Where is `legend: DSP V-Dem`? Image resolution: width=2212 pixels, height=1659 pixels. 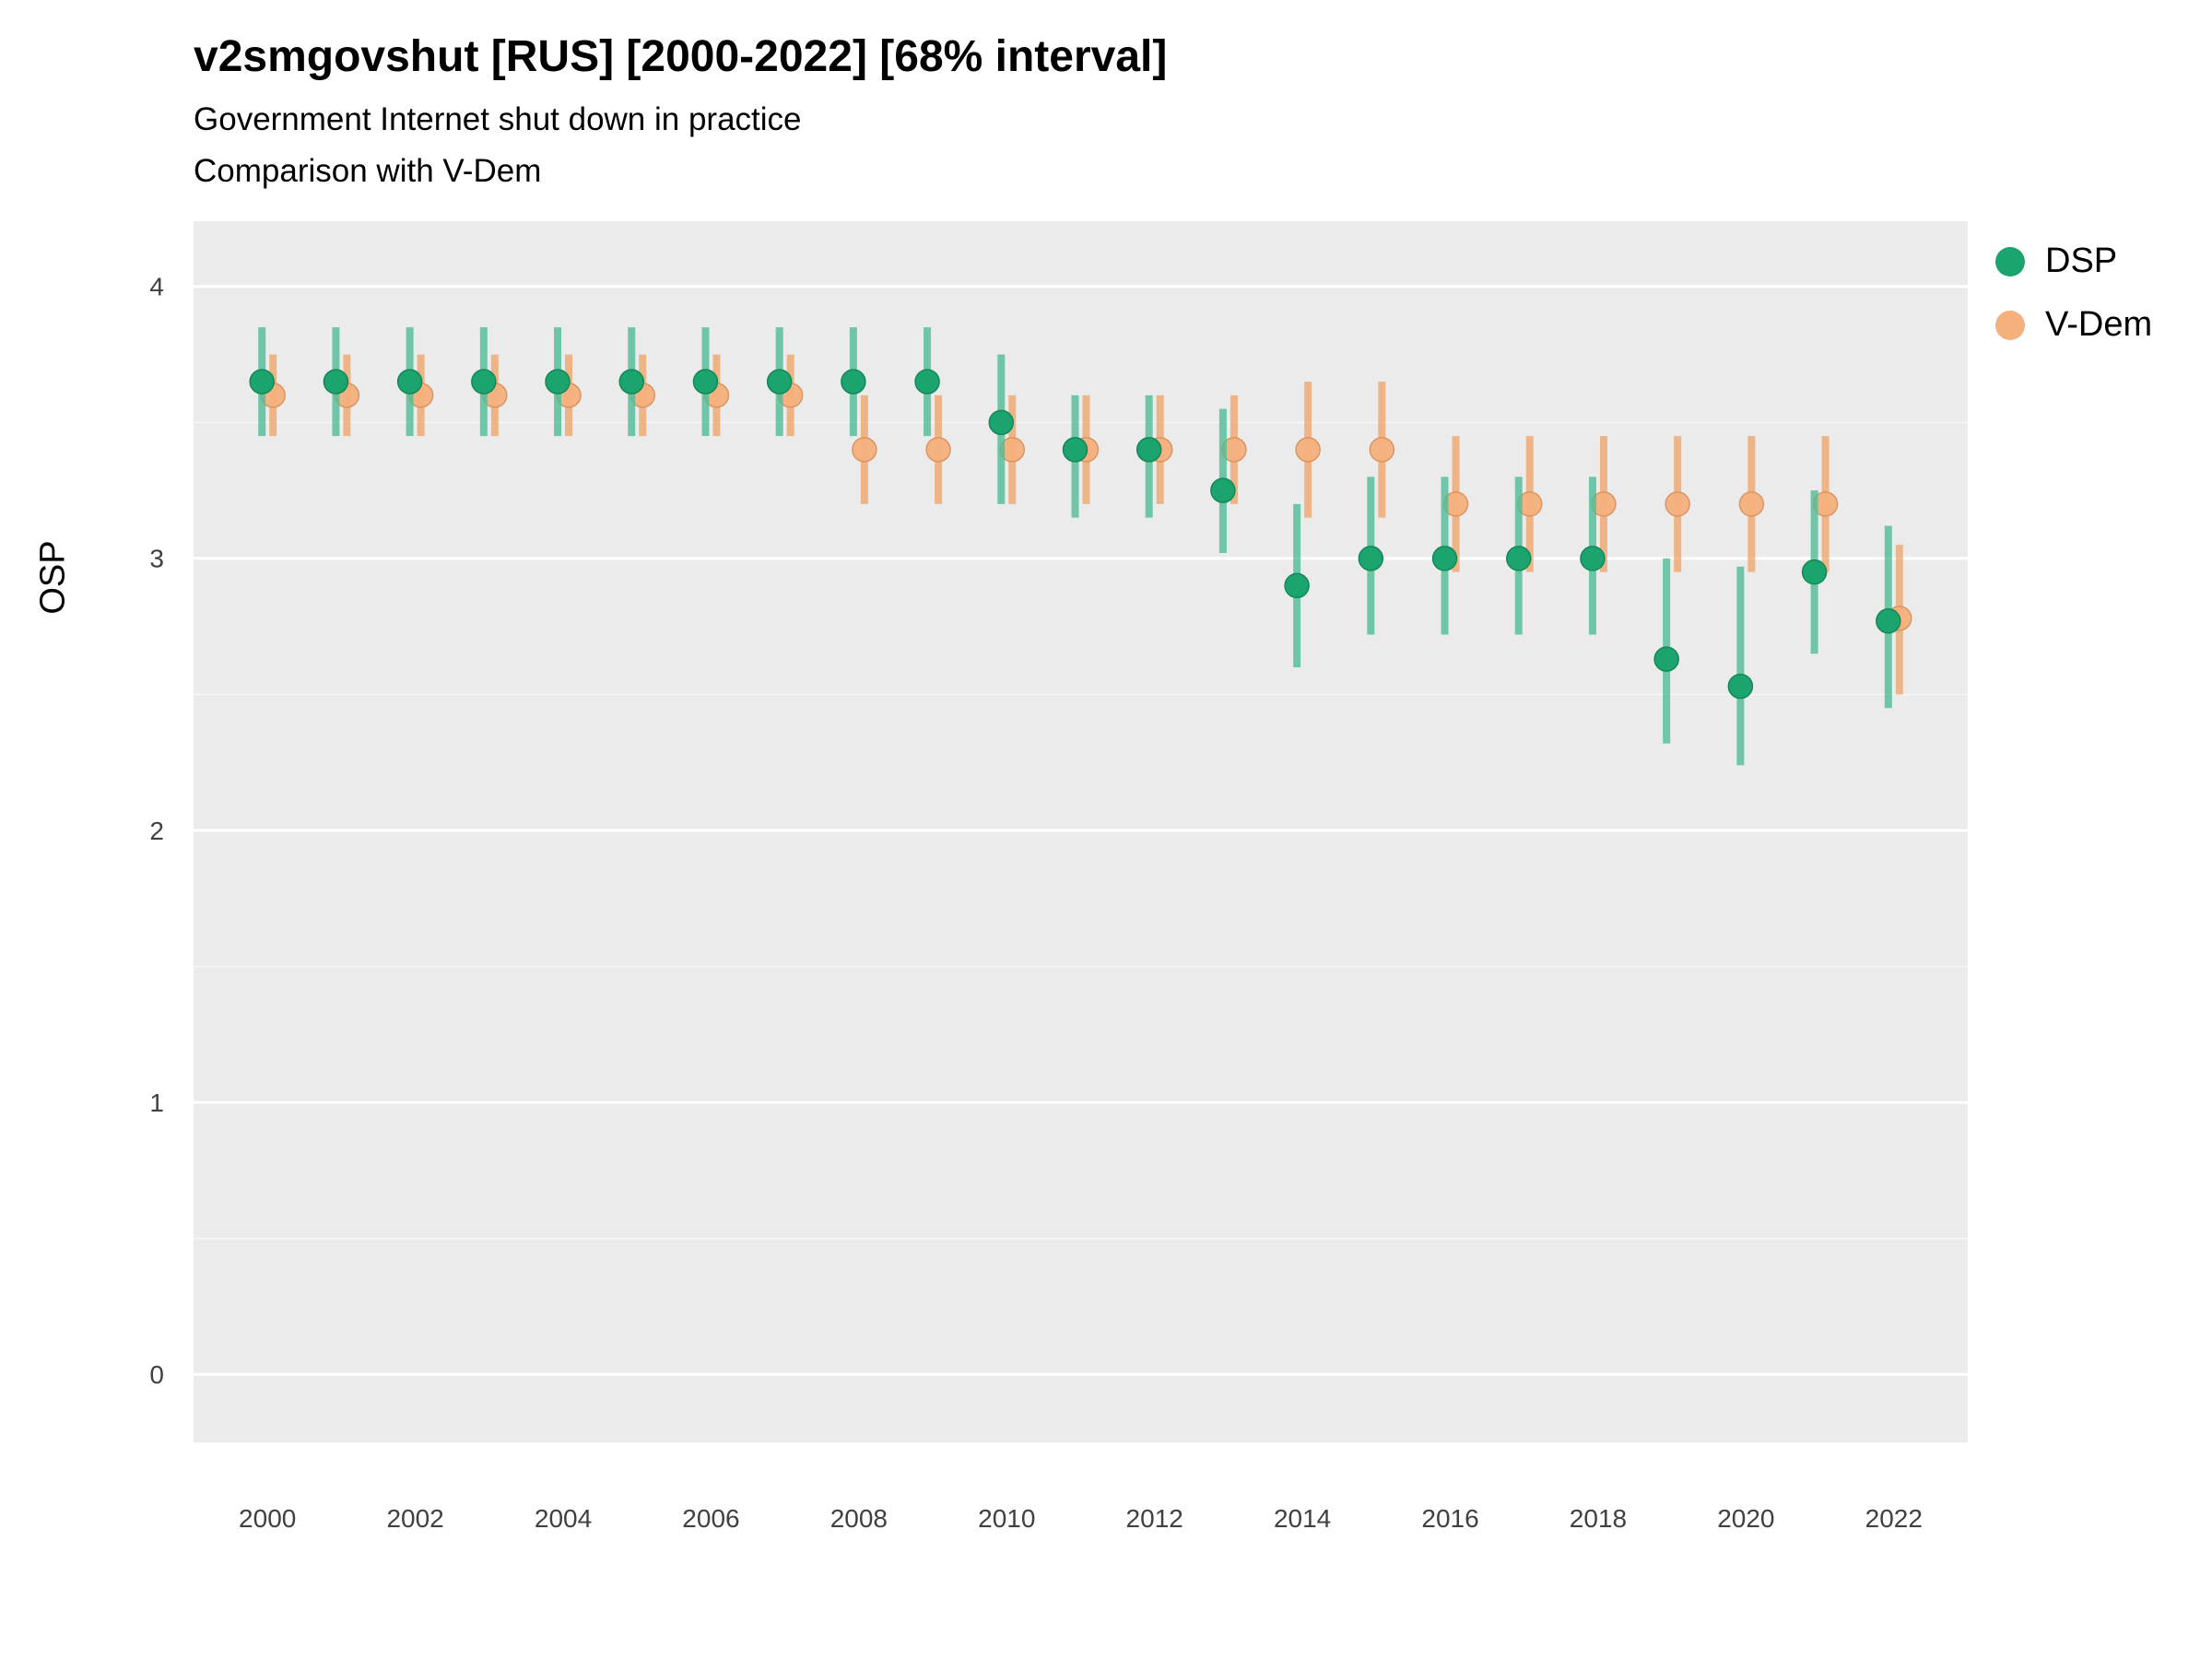
legend: DSP V-Dem is located at coordinates (2073, 305).